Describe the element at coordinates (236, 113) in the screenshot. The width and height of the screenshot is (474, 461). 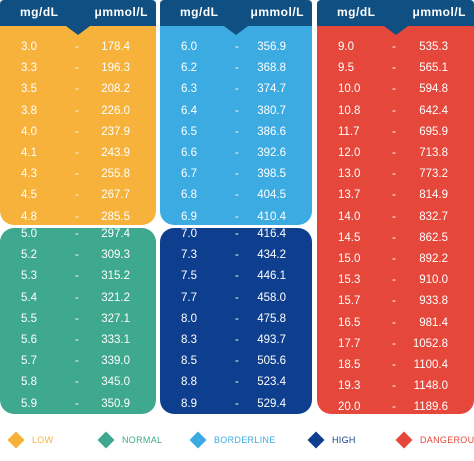
I see `table-row: 6.4 - 380.7` at that location.